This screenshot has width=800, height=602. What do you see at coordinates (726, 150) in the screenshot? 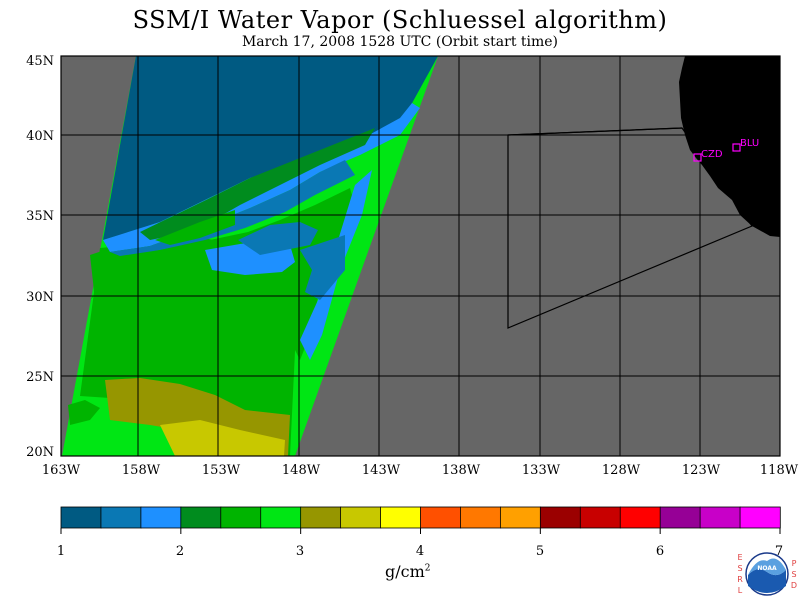
I see `station-markers: CZD BLU` at bounding box center [726, 150].